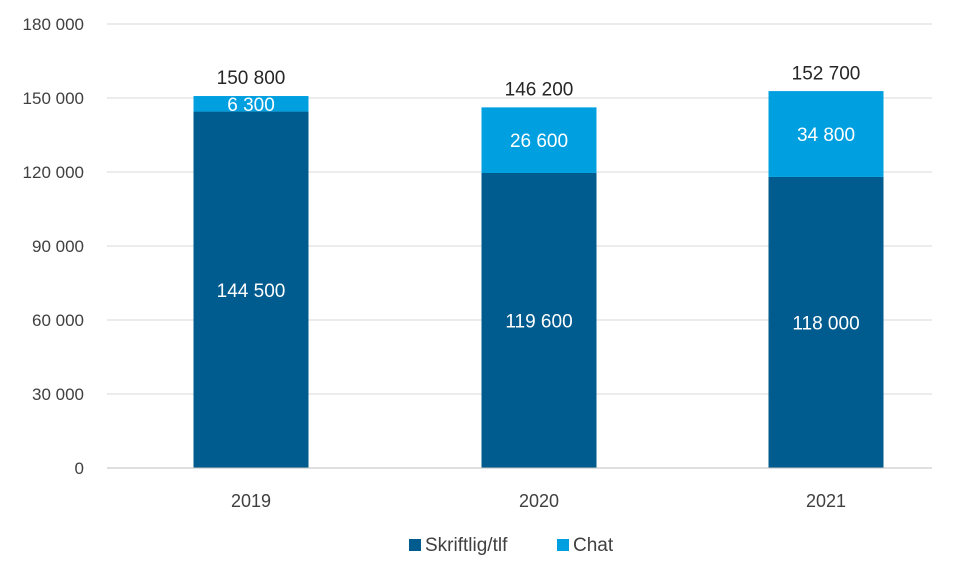 The height and width of the screenshot is (568, 960). What do you see at coordinates (539, 89) in the screenshot?
I see `total-label: 146 200` at bounding box center [539, 89].